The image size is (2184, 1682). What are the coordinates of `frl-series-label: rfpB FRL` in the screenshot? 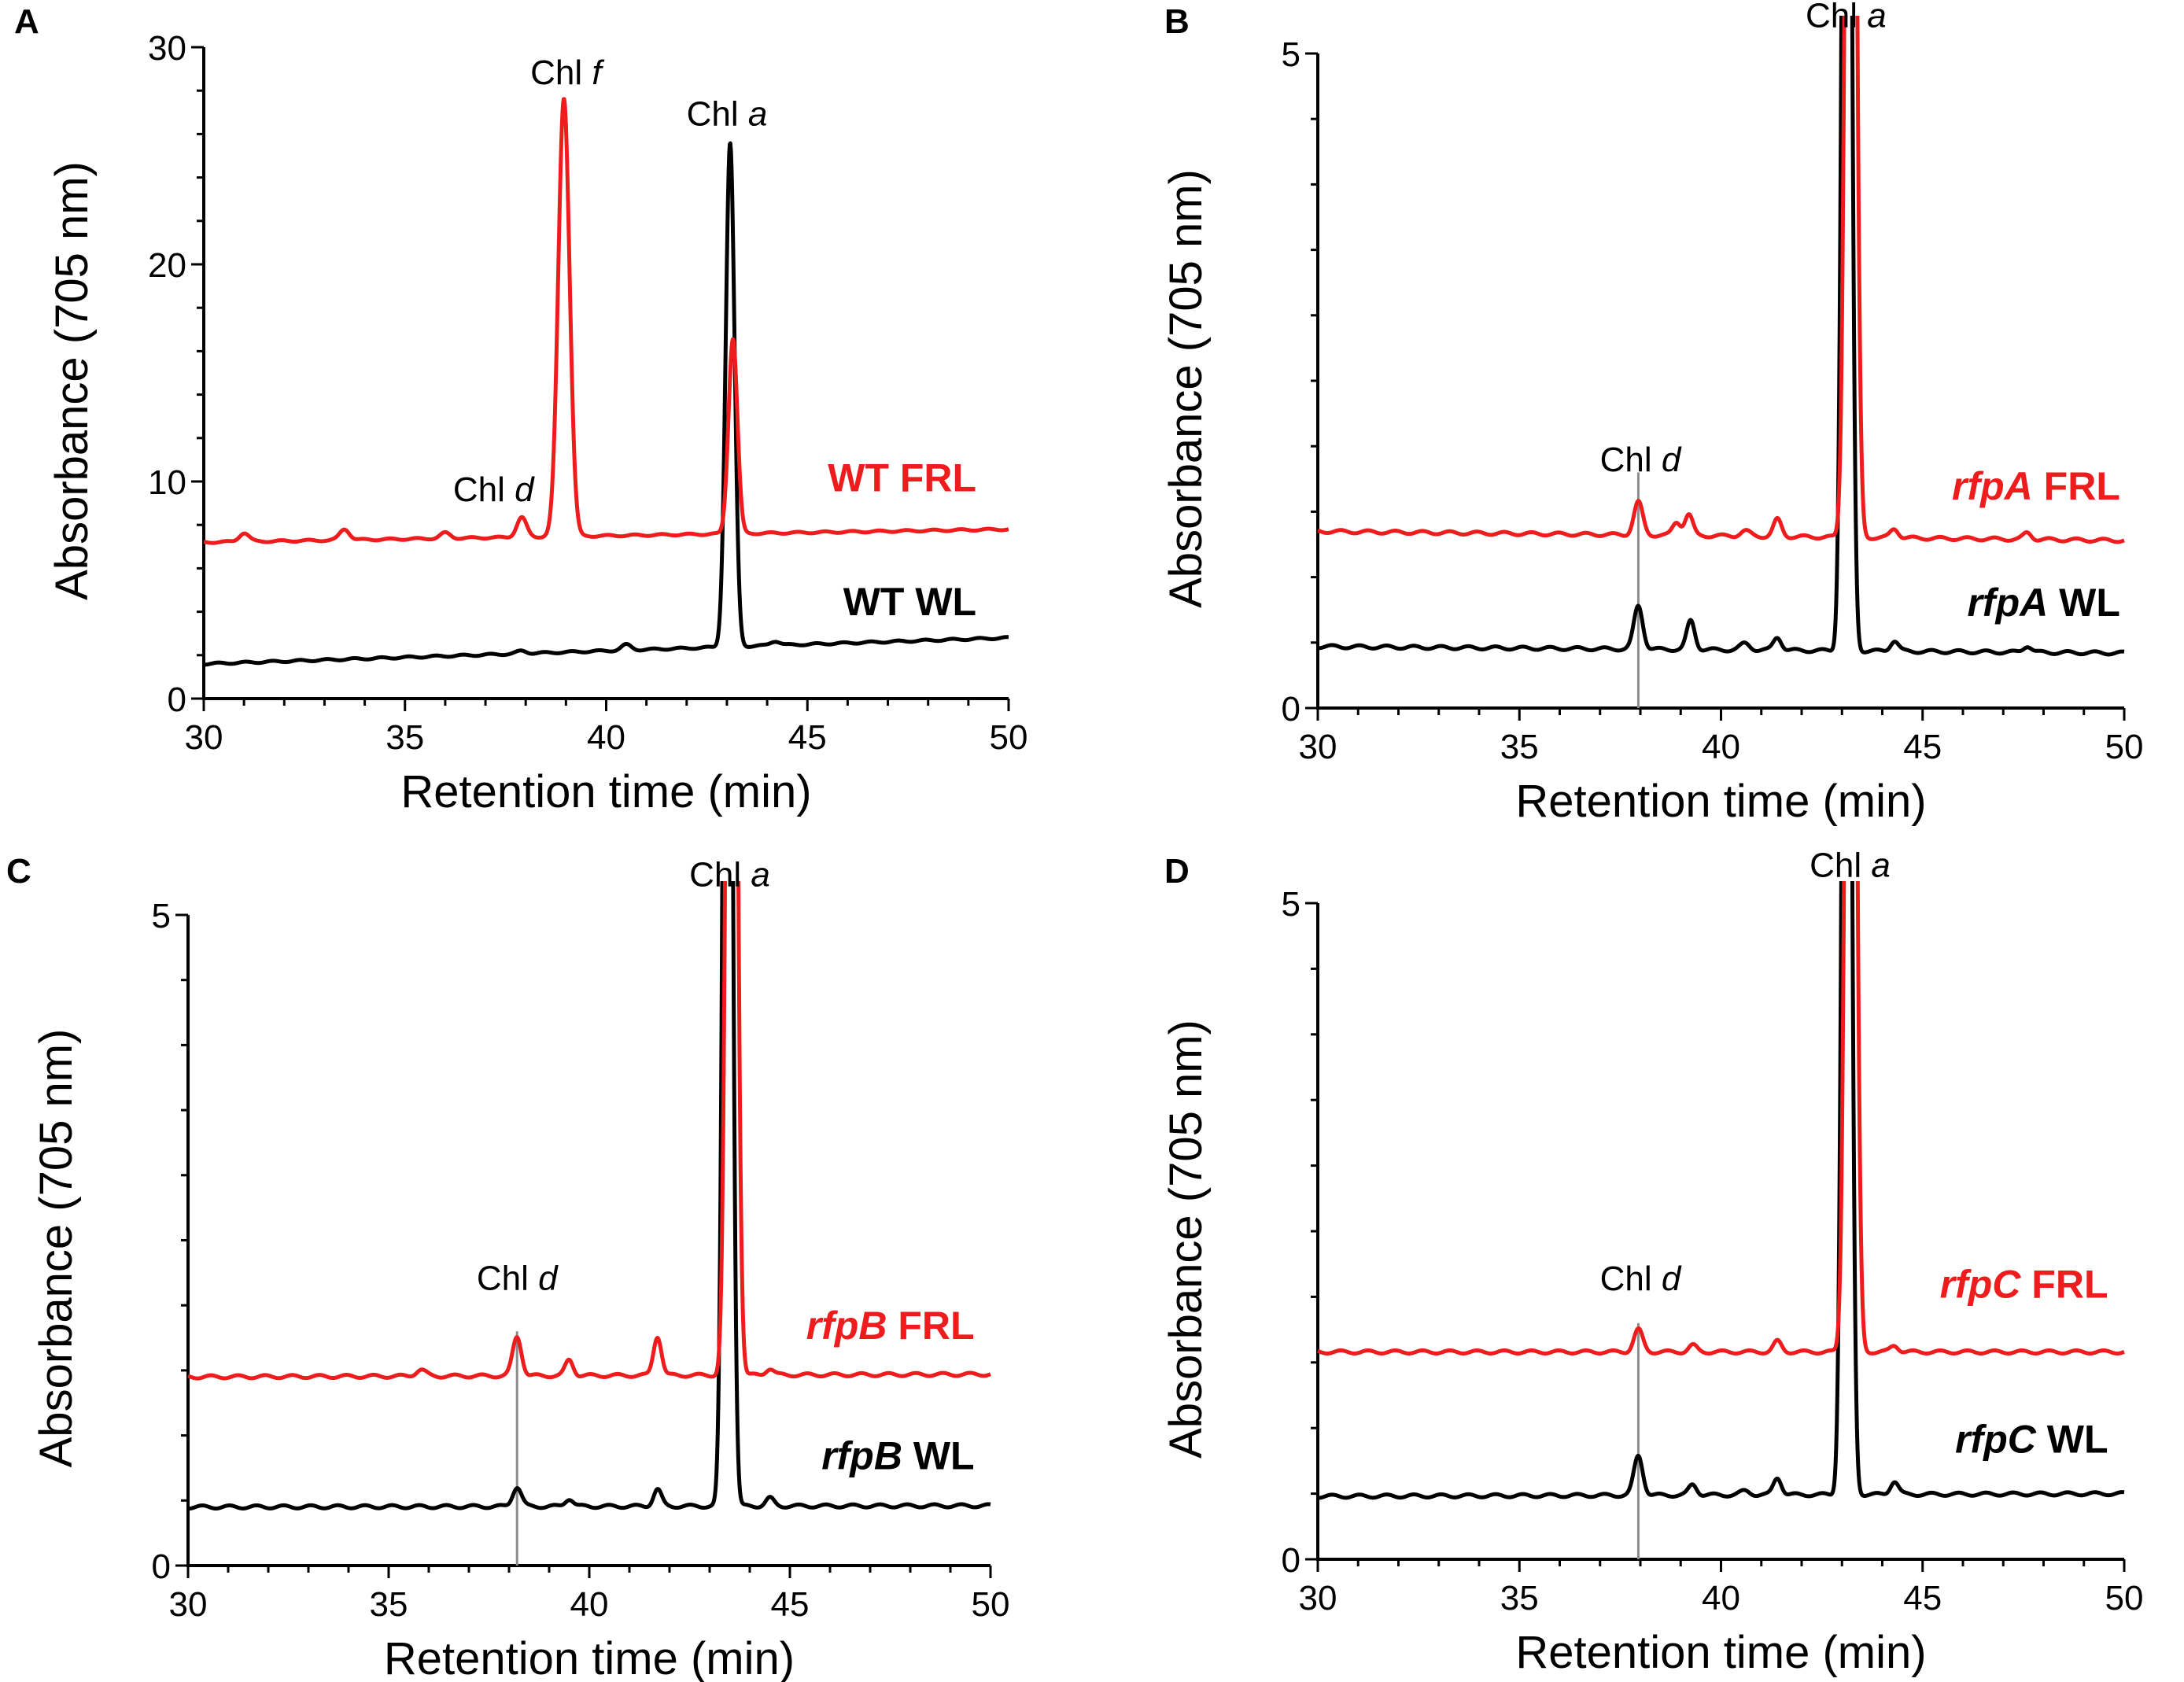 It's located at (890, 1326).